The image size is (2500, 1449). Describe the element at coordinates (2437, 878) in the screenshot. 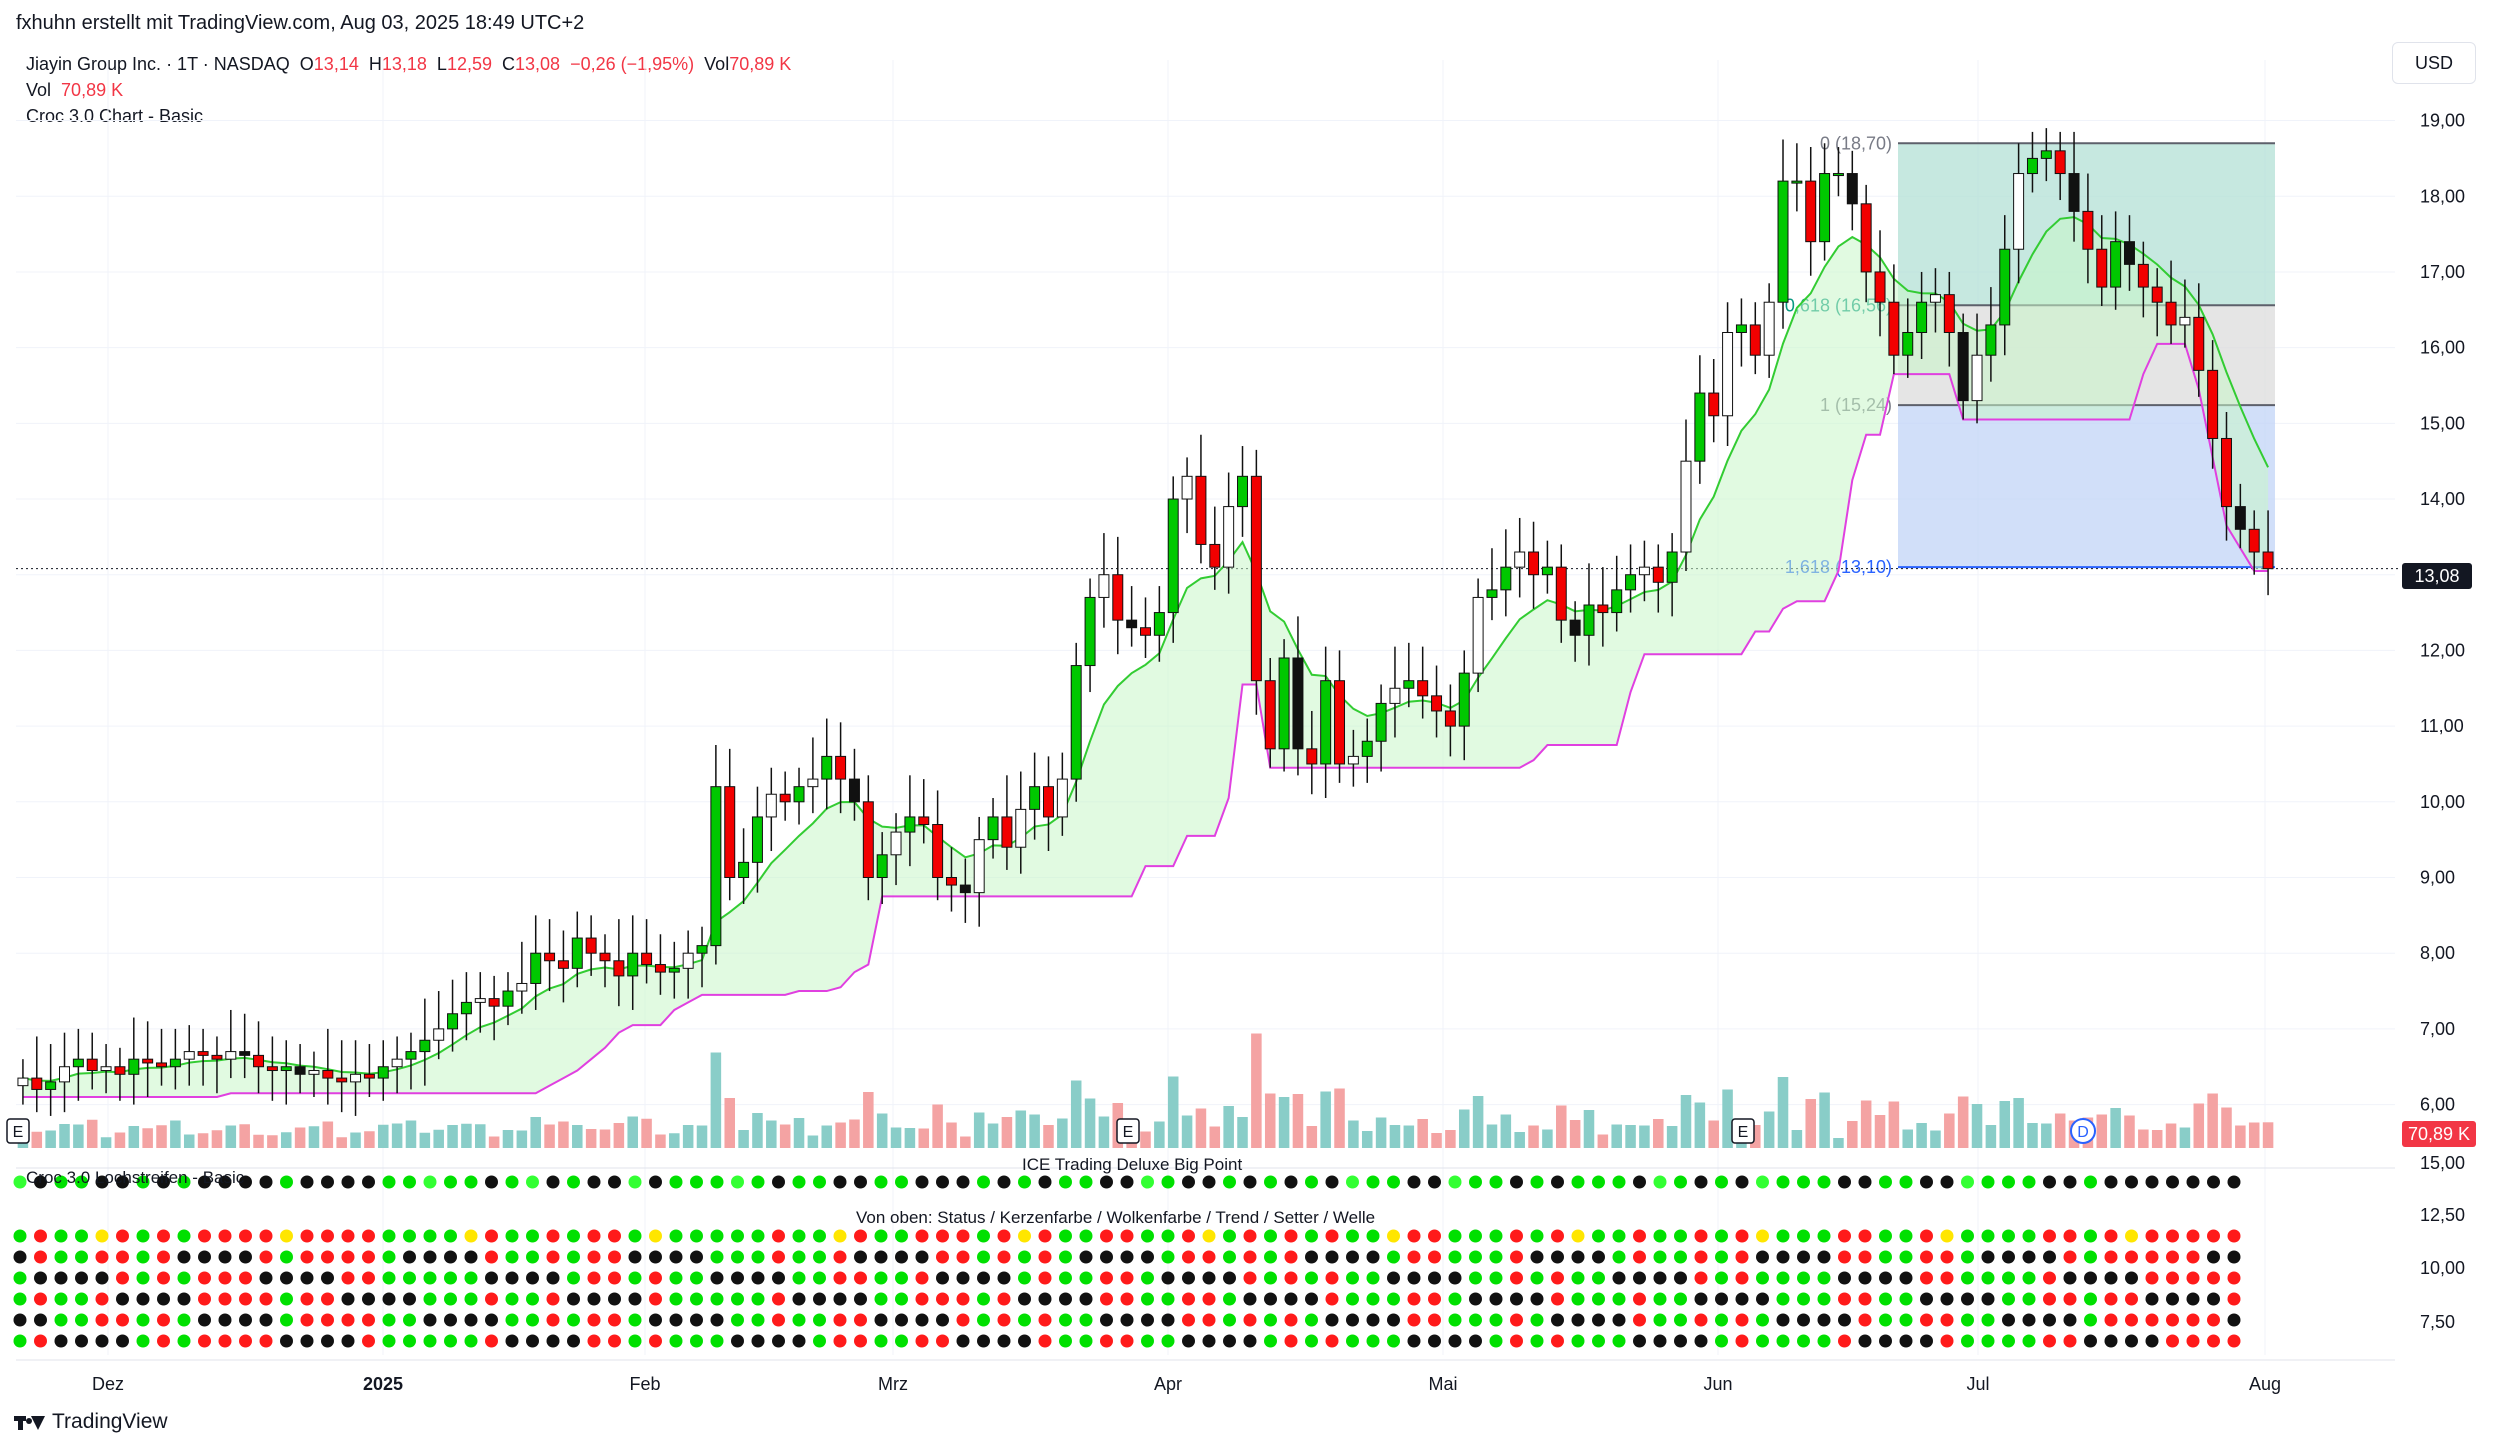

I see `y-tick-label: 9,00` at that location.